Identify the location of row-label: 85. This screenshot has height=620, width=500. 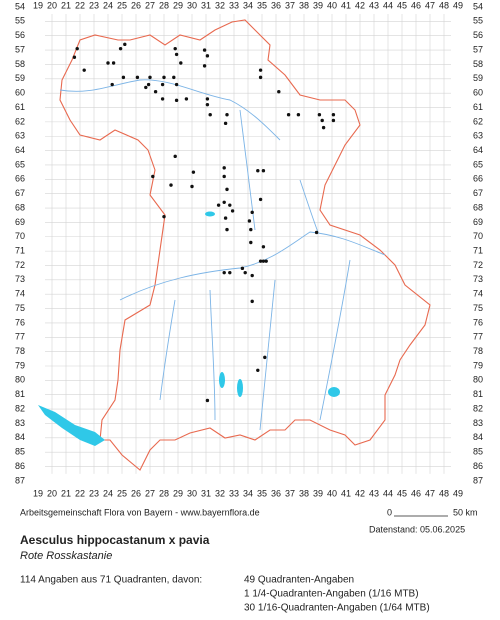
(20, 452).